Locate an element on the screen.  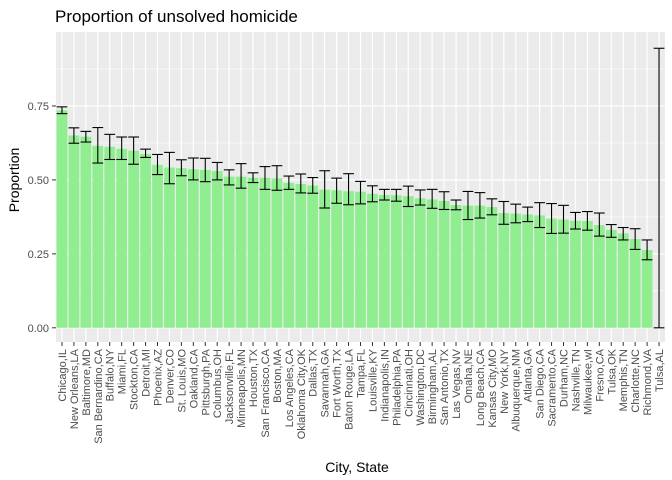
x-tick-label: Kansas City,MO is located at coordinates (493, 388).